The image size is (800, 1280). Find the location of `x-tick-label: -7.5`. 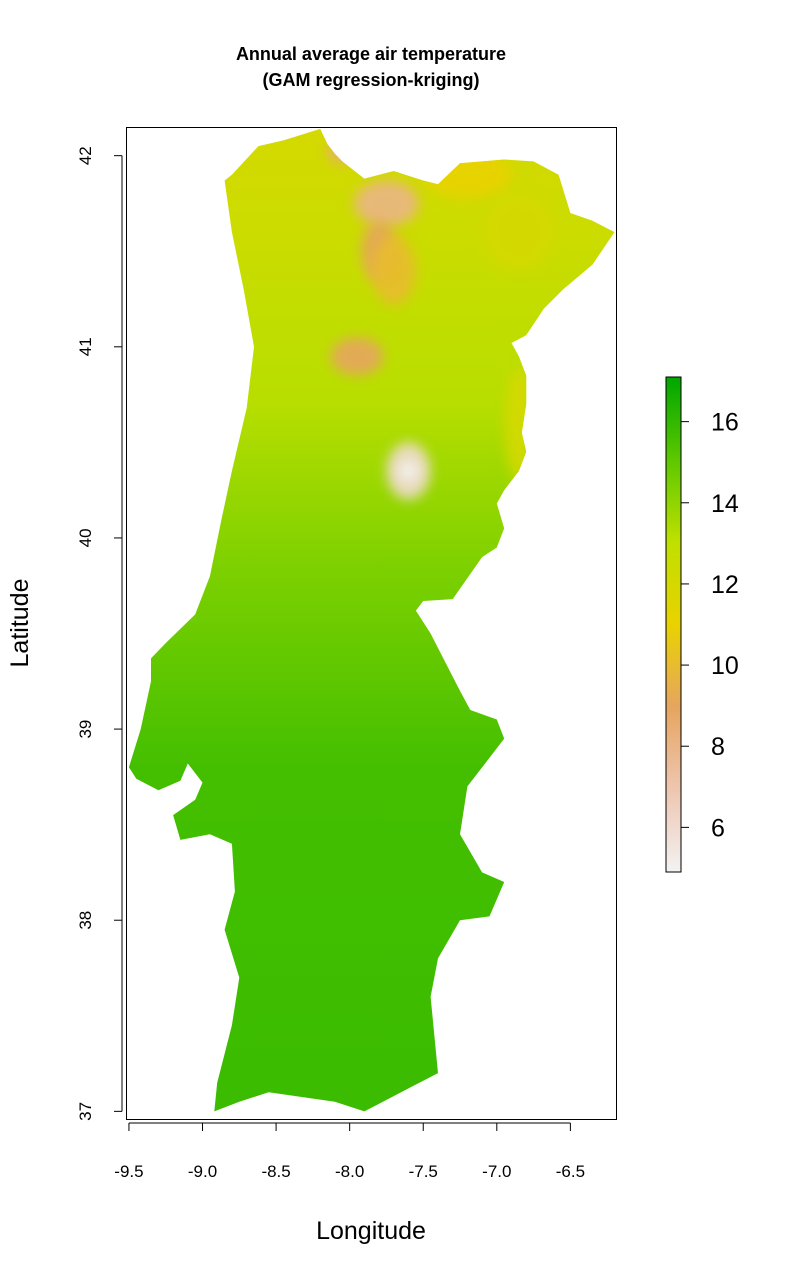

x-tick-label: -7.5 is located at coordinates (423, 1171).